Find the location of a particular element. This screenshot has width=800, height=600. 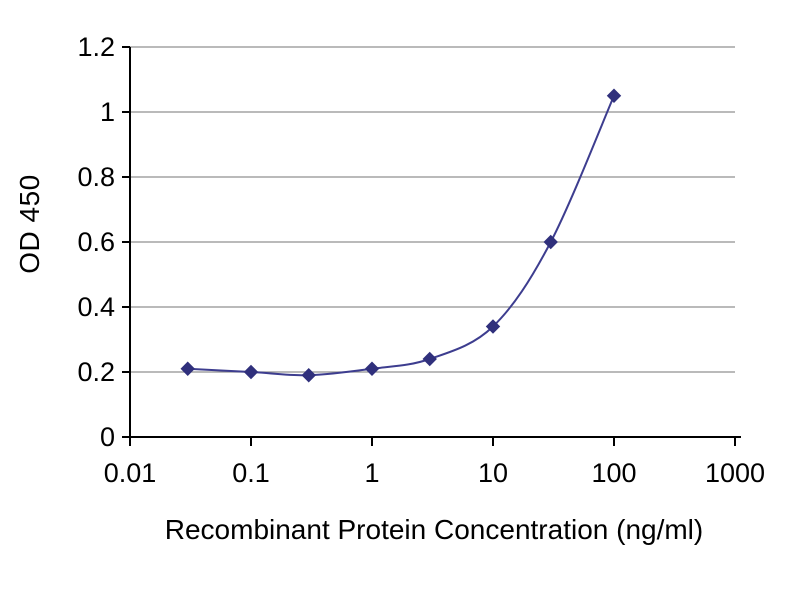

x-tick-label: 1 is located at coordinates (371, 473).